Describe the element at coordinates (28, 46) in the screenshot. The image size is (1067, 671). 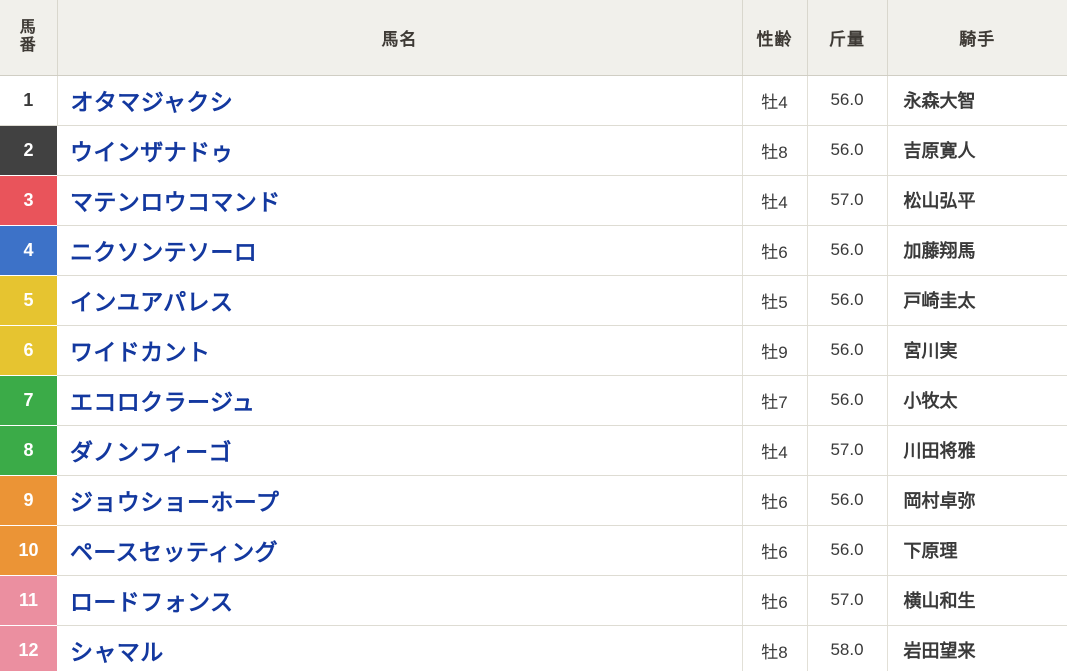
I see `column-header-frame-number-line2: 番` at that location.